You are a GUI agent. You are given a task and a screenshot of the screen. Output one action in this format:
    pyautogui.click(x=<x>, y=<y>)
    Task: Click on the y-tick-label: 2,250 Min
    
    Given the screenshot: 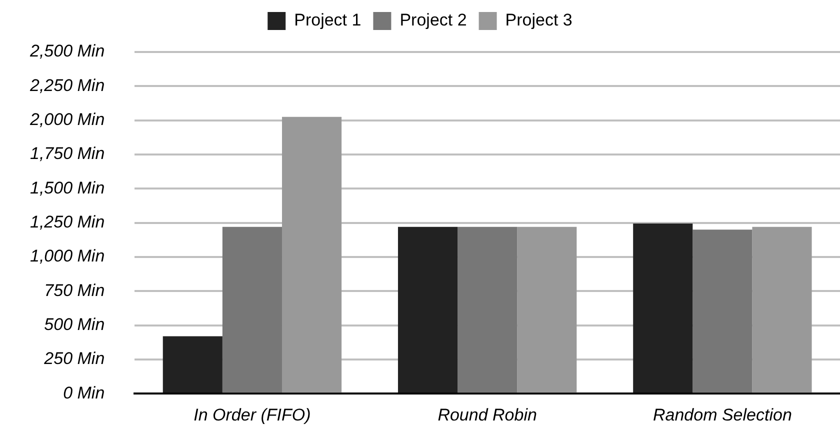 What is the action you would take?
    pyautogui.click(x=66, y=85)
    